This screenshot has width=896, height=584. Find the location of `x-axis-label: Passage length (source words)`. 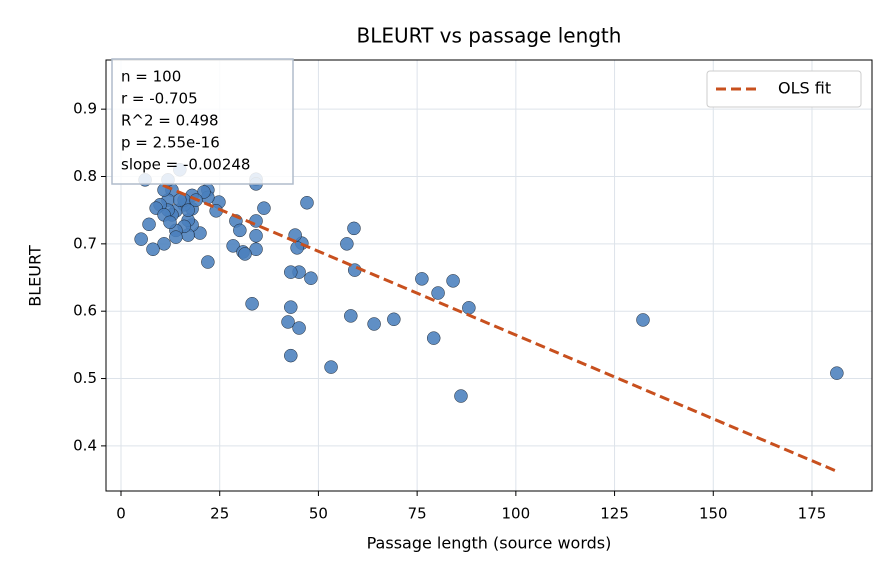

x-axis-label: Passage length (source words) is located at coordinates (489, 543).